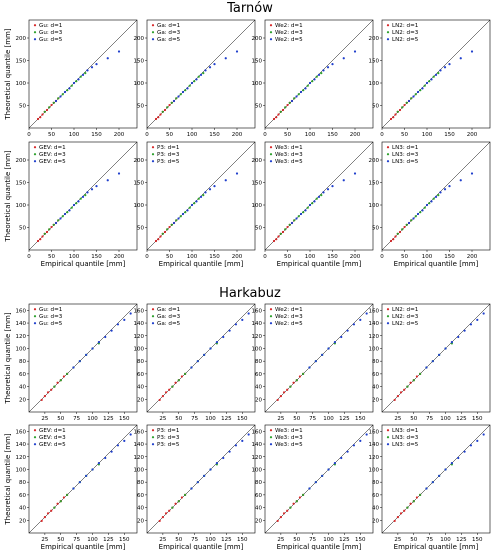 Image resolution: width=501 pixels, height=550 pixels. Describe the element at coordinates (289, 26) in the screenshot. I see `legend-entry: We2: d=1` at that location.